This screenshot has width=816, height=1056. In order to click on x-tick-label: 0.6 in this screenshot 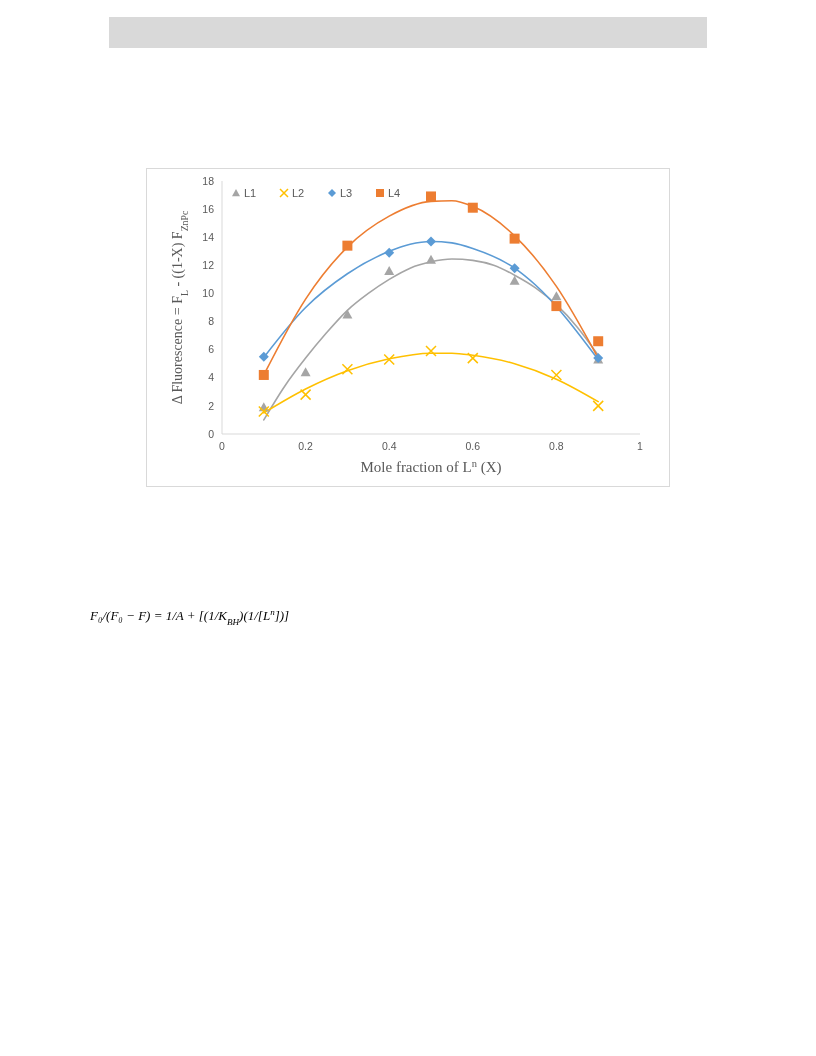, I will do `click(473, 446)`.